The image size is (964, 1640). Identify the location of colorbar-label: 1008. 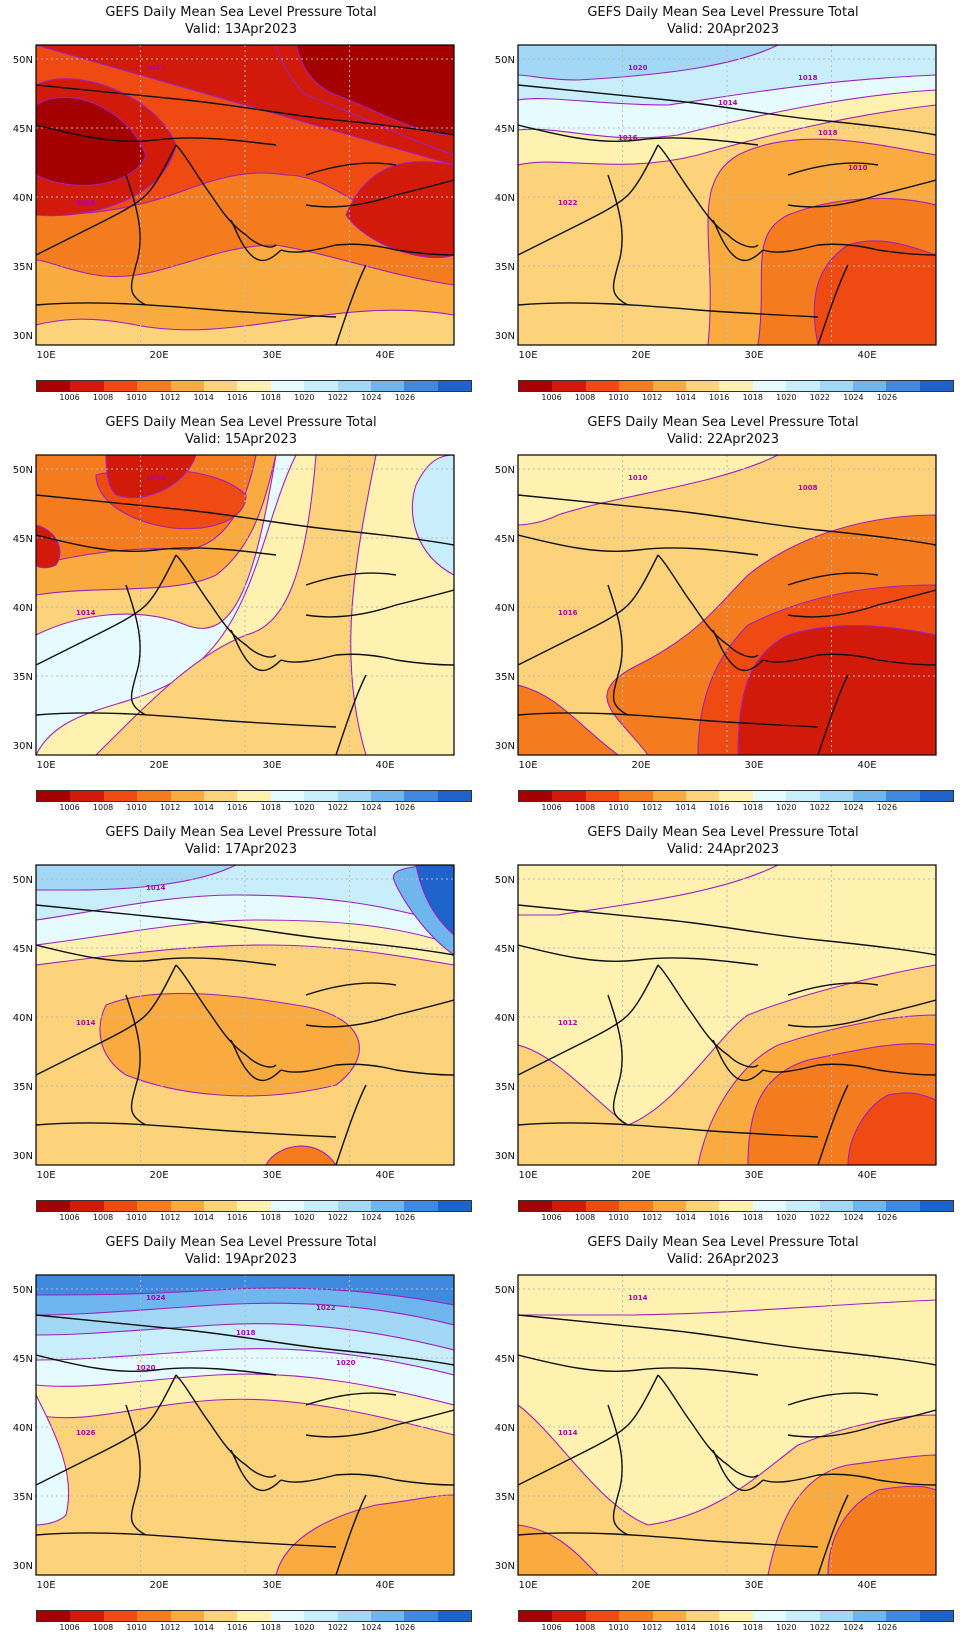
(585, 1217).